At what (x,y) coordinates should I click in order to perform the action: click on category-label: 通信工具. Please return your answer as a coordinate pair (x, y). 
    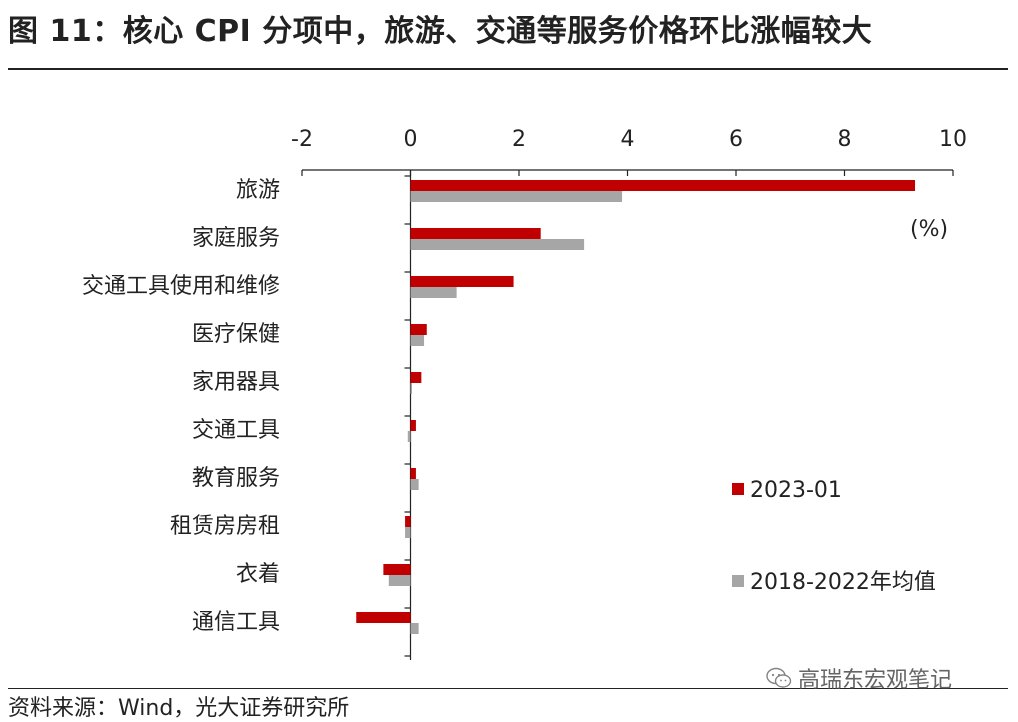
    Looking at the image, I should click on (236, 622).